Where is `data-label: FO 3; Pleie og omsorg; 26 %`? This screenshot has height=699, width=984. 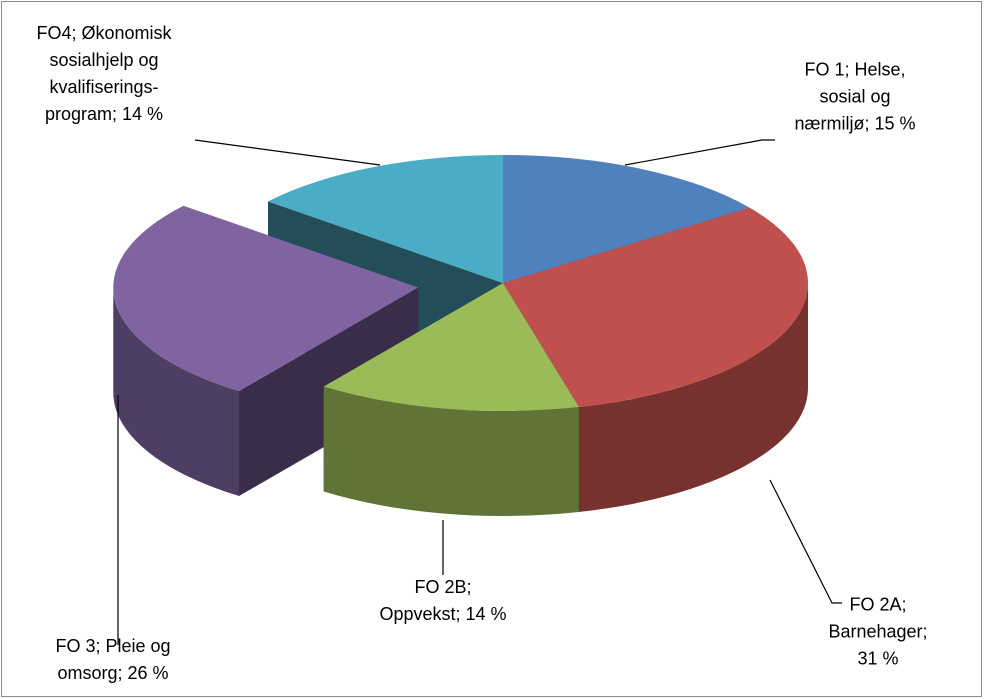
data-label: FO 3; Pleie og omsorg; 26 % is located at coordinates (113, 659).